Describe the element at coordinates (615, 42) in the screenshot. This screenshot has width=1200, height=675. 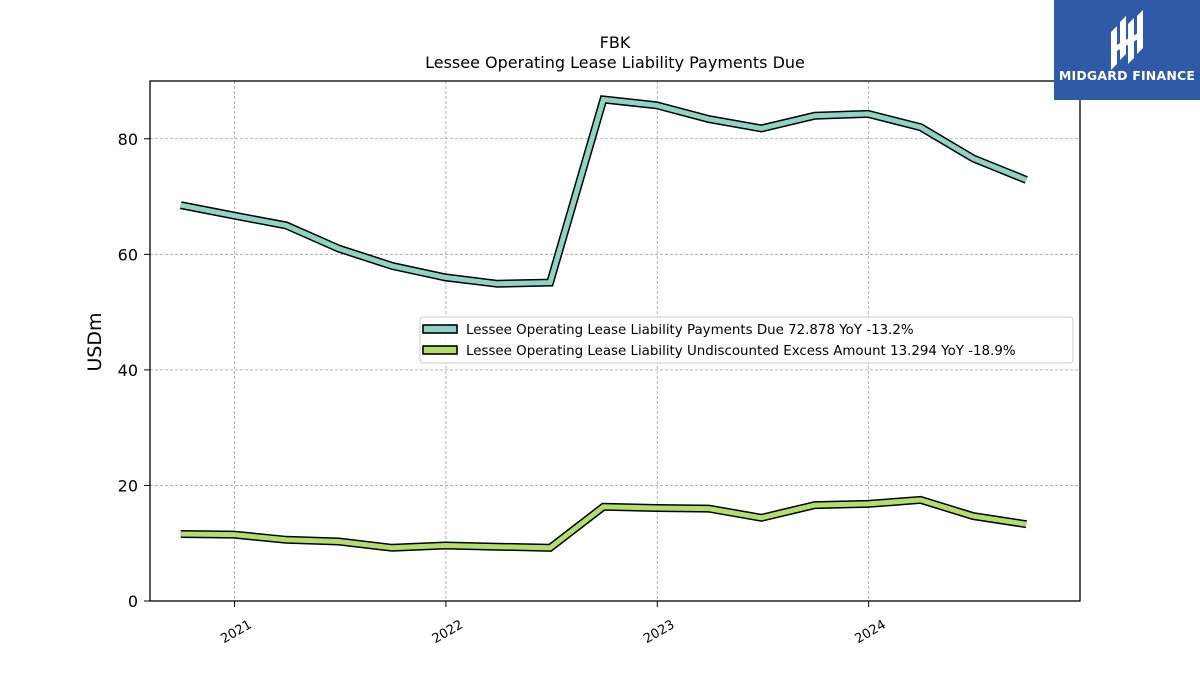
I see `chart-title: FBK` at that location.